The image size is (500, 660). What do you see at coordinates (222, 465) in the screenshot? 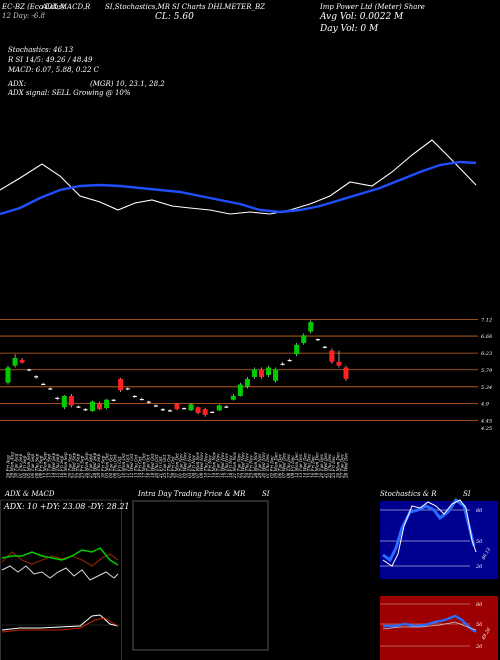
I see `date-label-52: 16 Wed Nov` at bounding box center [222, 465].